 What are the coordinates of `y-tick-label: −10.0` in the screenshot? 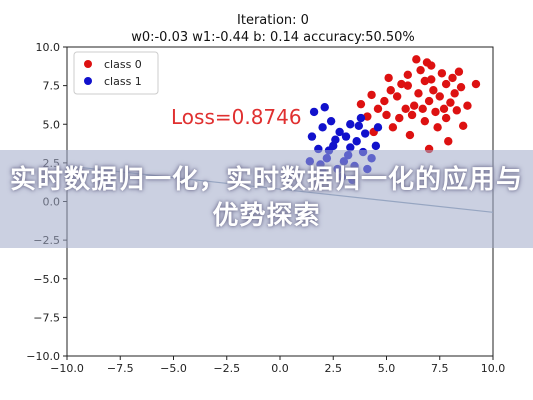 It's located at (43, 356).